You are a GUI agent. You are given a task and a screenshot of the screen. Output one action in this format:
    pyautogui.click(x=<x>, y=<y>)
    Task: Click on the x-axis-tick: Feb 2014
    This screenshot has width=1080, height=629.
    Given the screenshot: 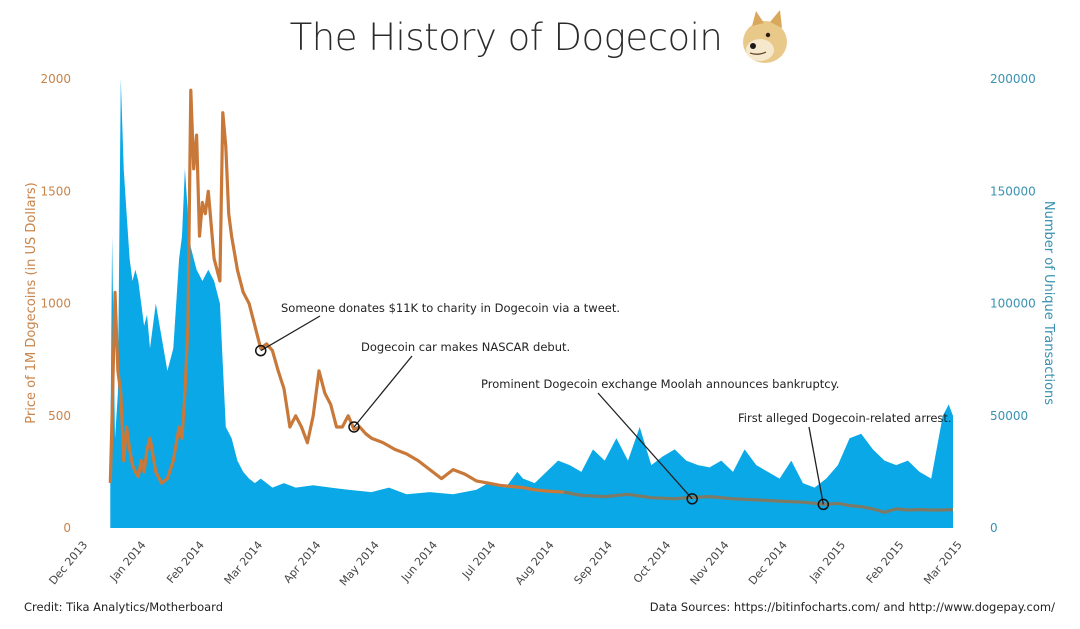 What is the action you would take?
    pyautogui.click(x=185, y=562)
    